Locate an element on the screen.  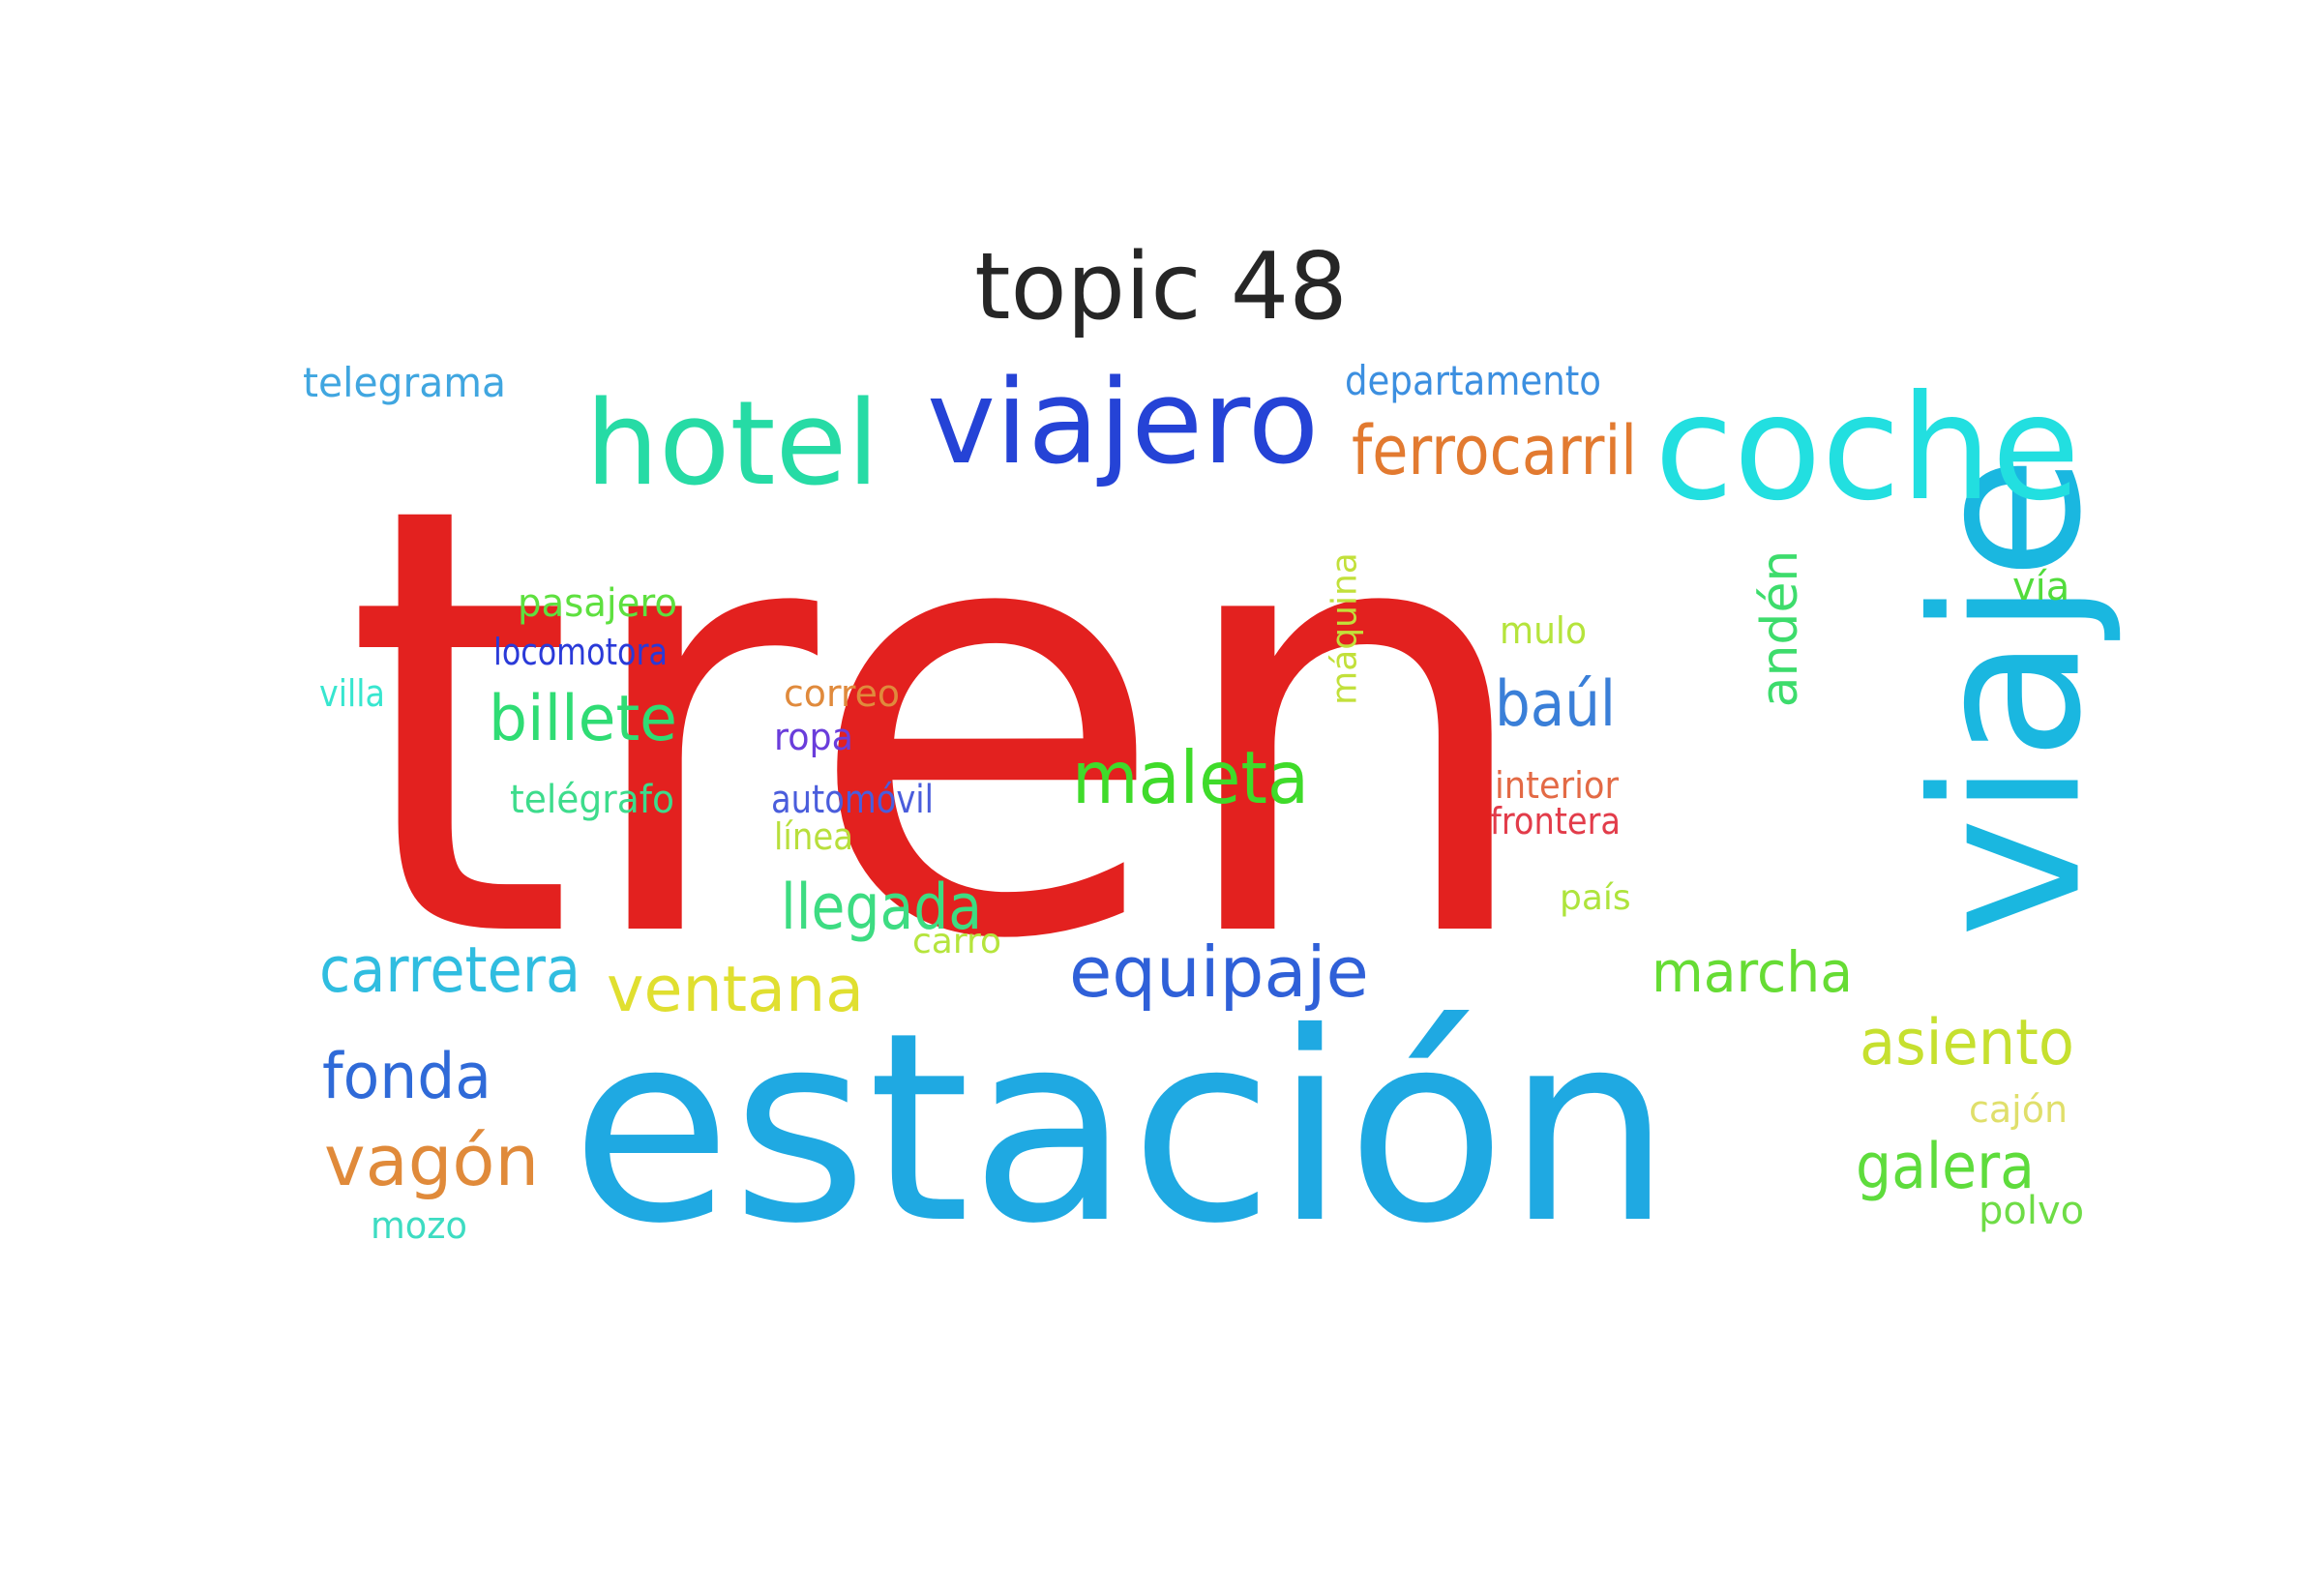
word-locomotora: locomotora is located at coordinates (580, 652).